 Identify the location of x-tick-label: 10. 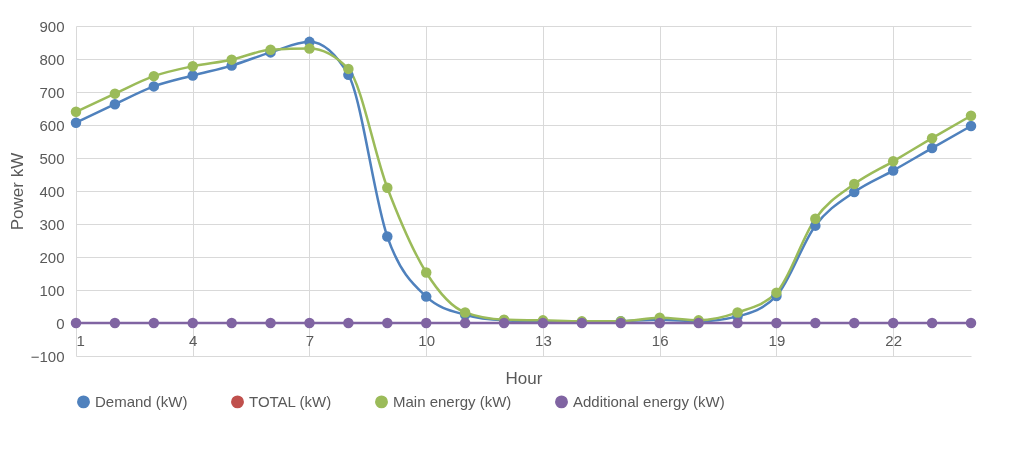
(427, 340).